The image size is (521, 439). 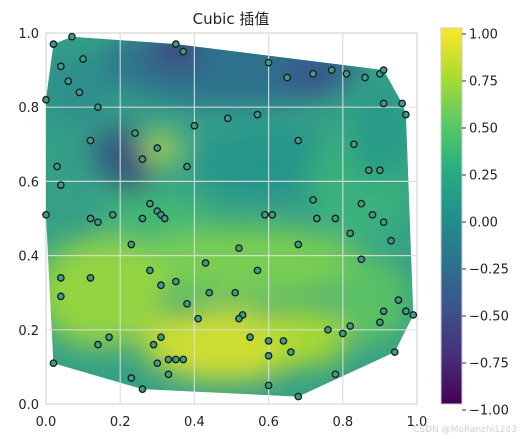 I want to click on chart-title: Cubic 插值, so click(x=231, y=19).